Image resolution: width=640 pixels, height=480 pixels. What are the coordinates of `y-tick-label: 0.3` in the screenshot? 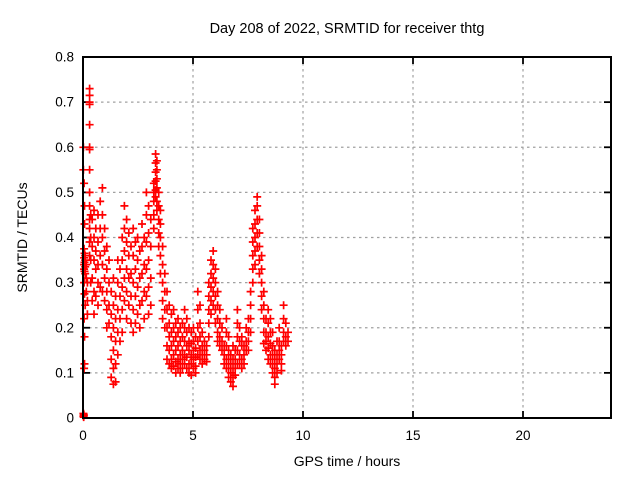 It's located at (64, 282).